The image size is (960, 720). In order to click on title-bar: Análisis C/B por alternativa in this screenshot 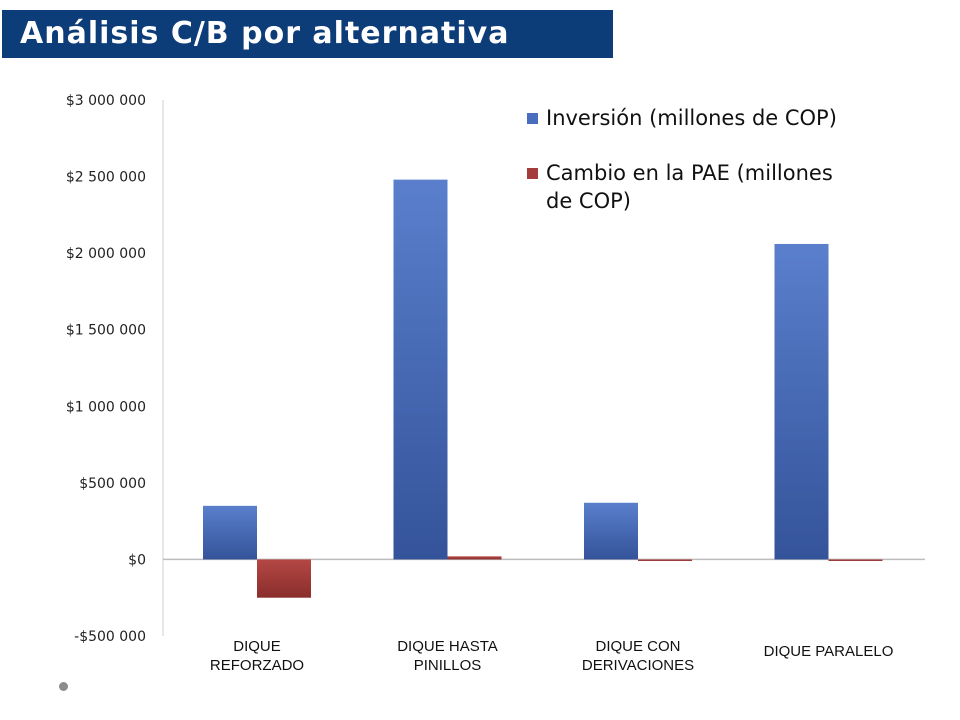, I will do `click(307, 34)`.